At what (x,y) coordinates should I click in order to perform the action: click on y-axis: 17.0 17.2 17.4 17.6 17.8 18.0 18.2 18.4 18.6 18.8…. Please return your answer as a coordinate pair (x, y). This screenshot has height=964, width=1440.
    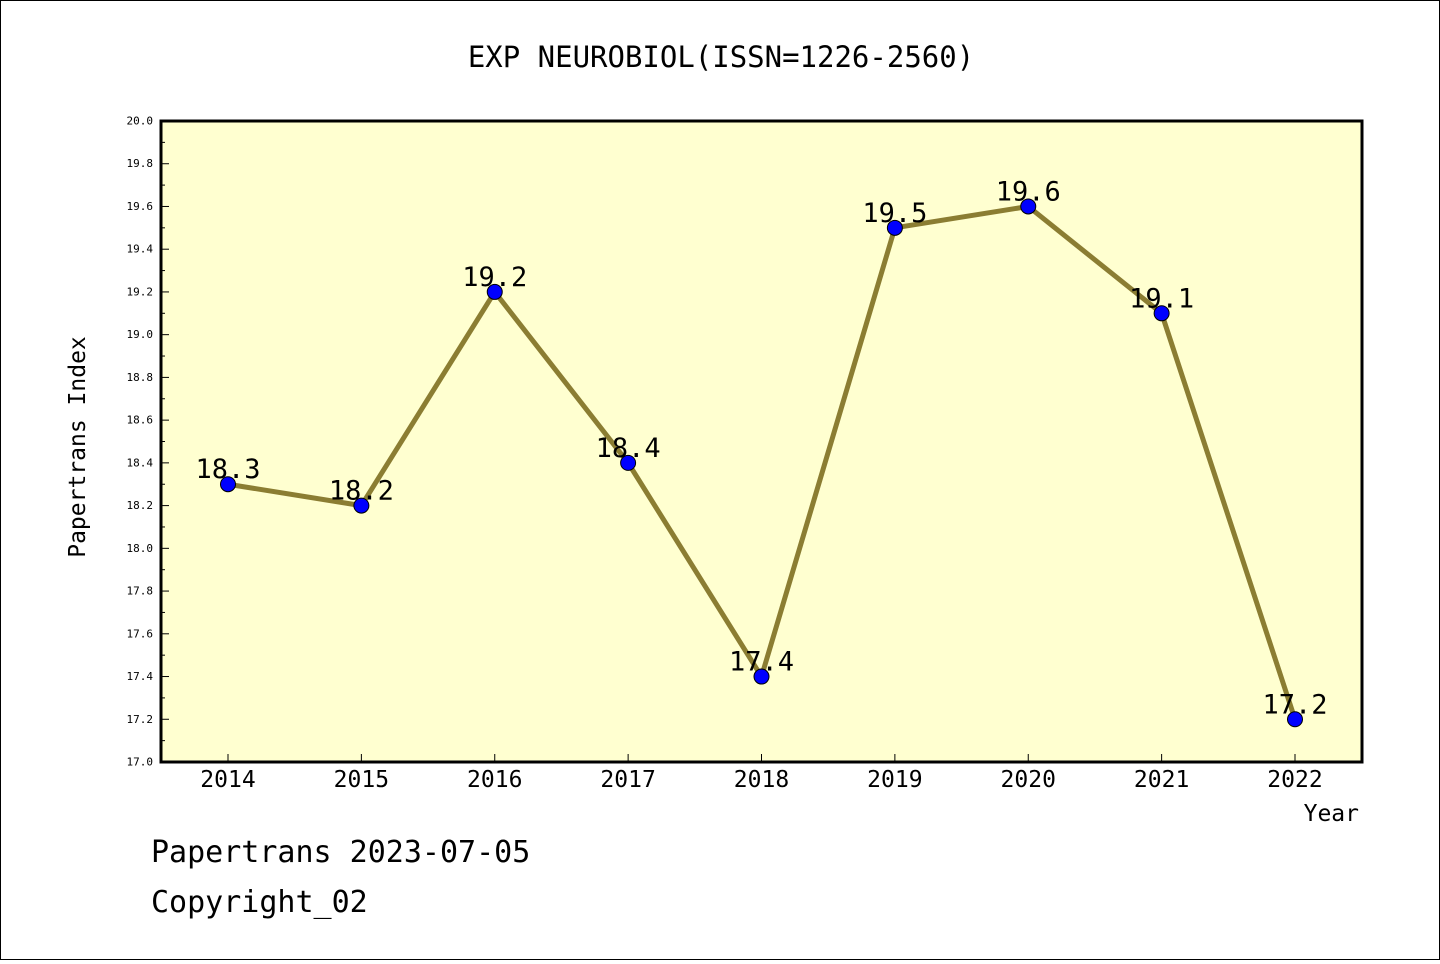
    Looking at the image, I should click on (148, 442).